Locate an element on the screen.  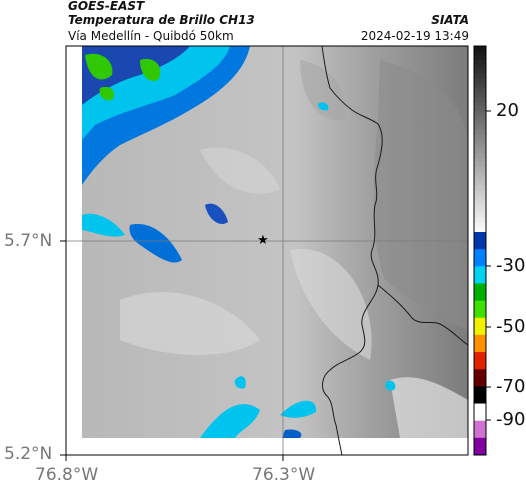
colorbar-frame is located at coordinates (480, 250).